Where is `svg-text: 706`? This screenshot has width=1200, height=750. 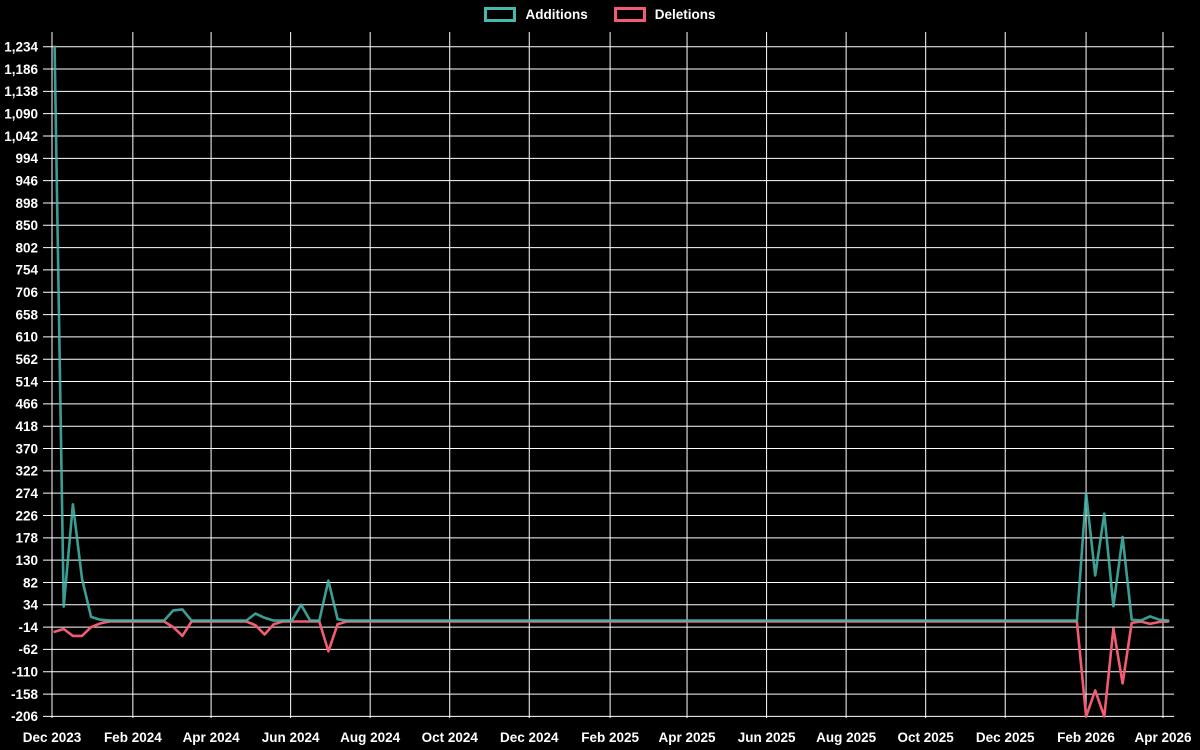
svg-text: 706 is located at coordinates (26, 292).